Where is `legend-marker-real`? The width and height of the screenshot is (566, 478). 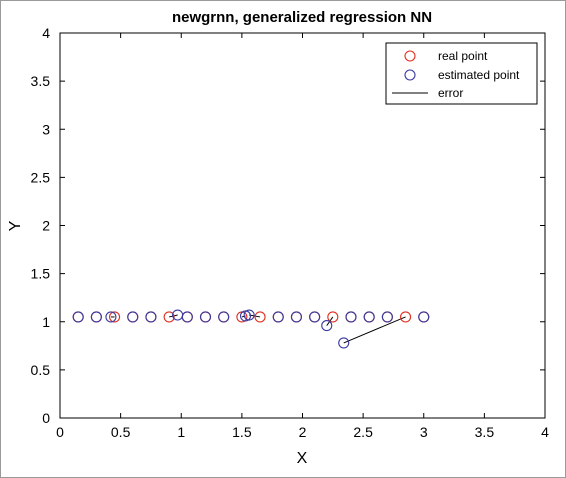 legend-marker-real is located at coordinates (410, 56).